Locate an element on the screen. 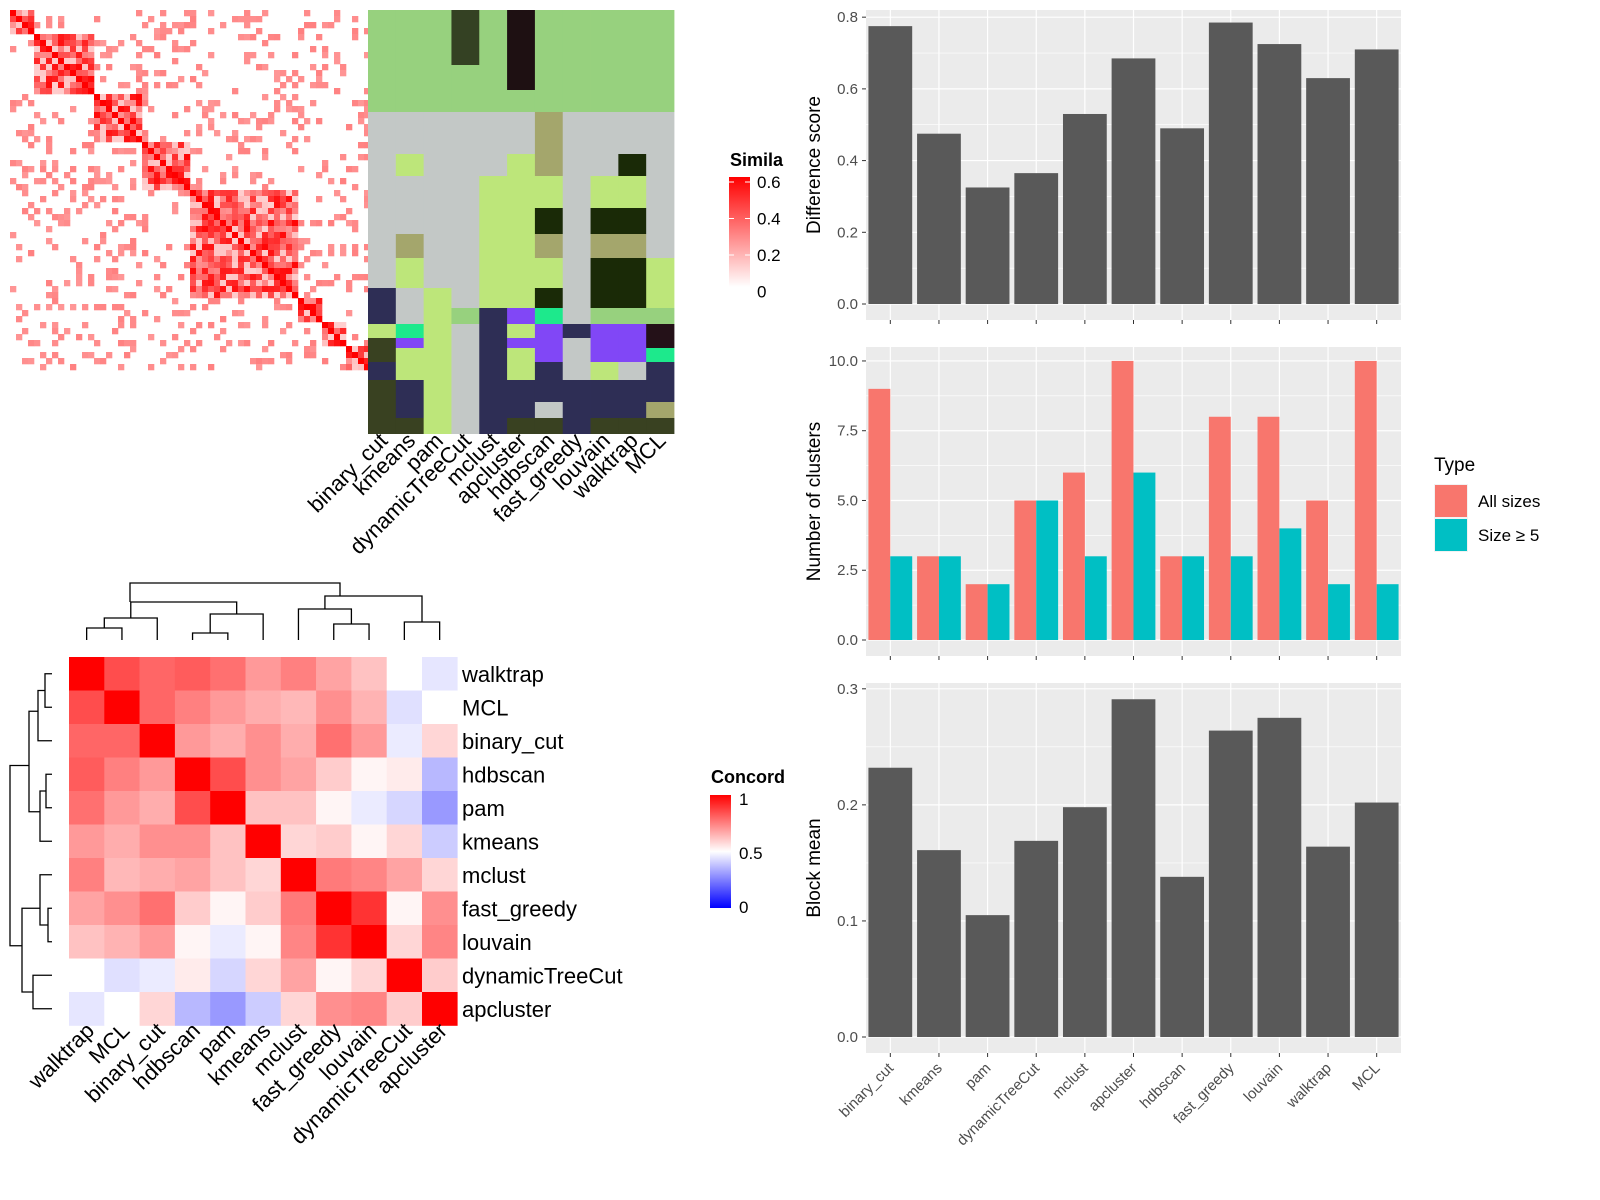  legend-swatch is located at coordinates (1451, 501).